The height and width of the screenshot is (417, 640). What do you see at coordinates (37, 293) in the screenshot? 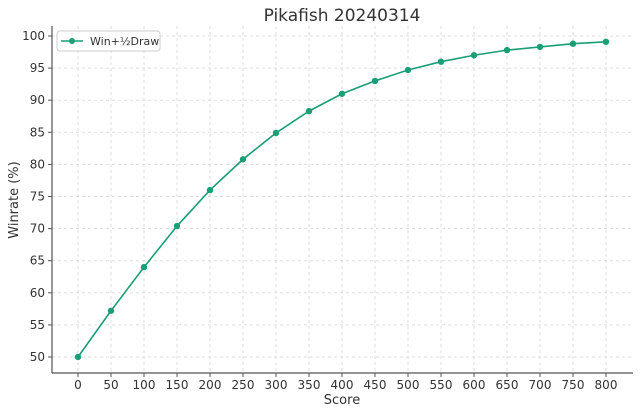
I see `y-tick-label: 60` at bounding box center [37, 293].